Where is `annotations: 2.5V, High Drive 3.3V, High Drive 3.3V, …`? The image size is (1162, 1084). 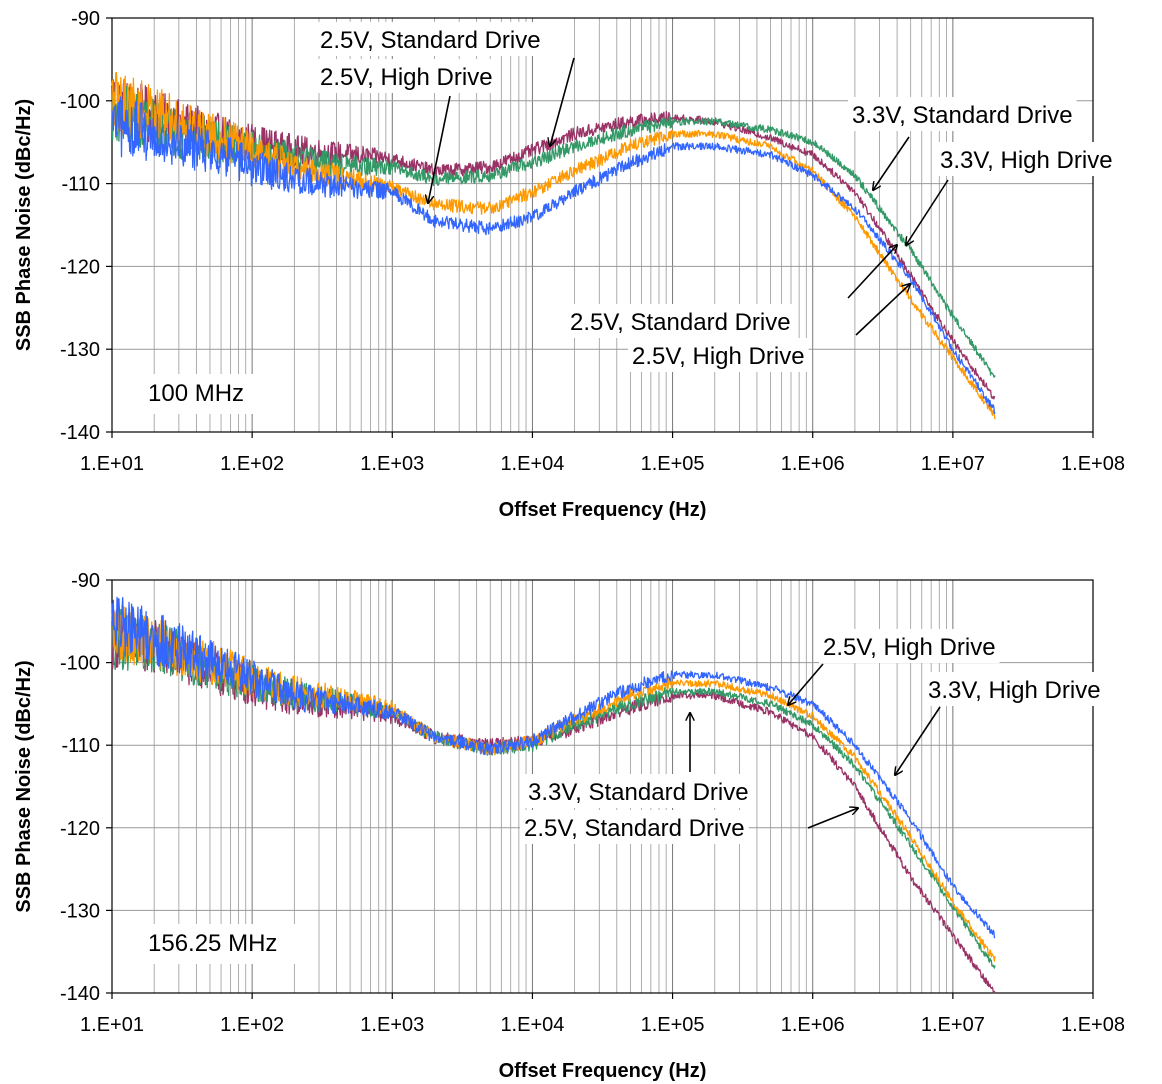 annotations: 2.5V, High Drive 3.3V, High Drive 3.3V, … is located at coordinates (812, 736).